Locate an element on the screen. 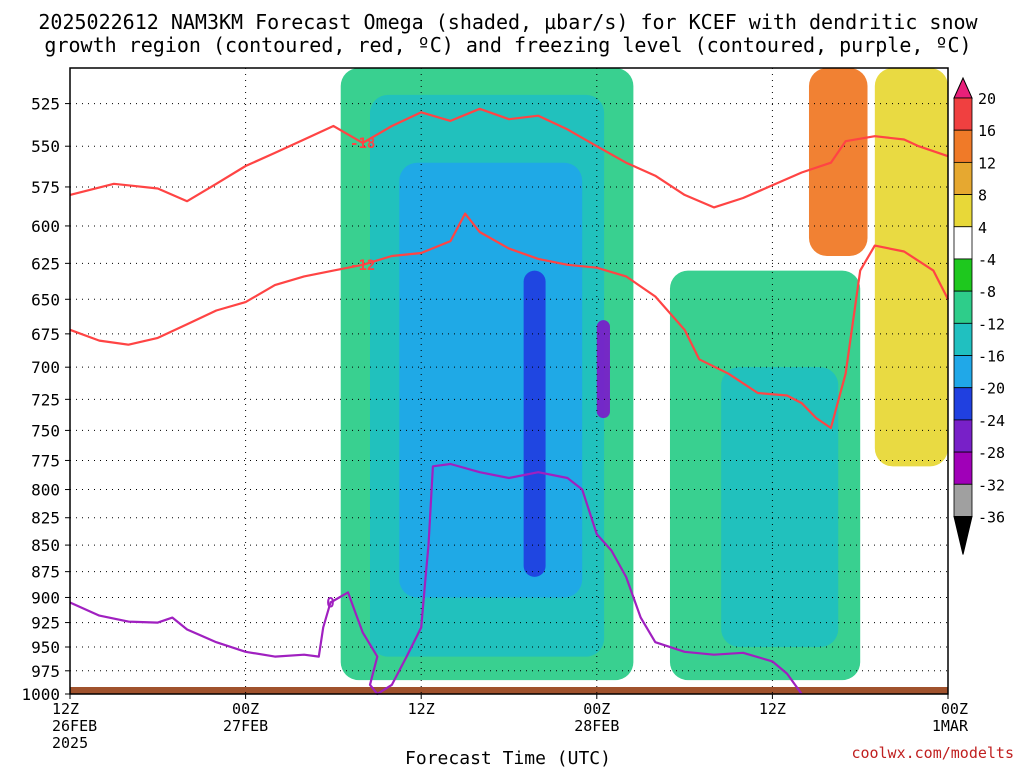 The image size is (1024, 768). colorbar-label-12: -32 is located at coordinates (991, 485).